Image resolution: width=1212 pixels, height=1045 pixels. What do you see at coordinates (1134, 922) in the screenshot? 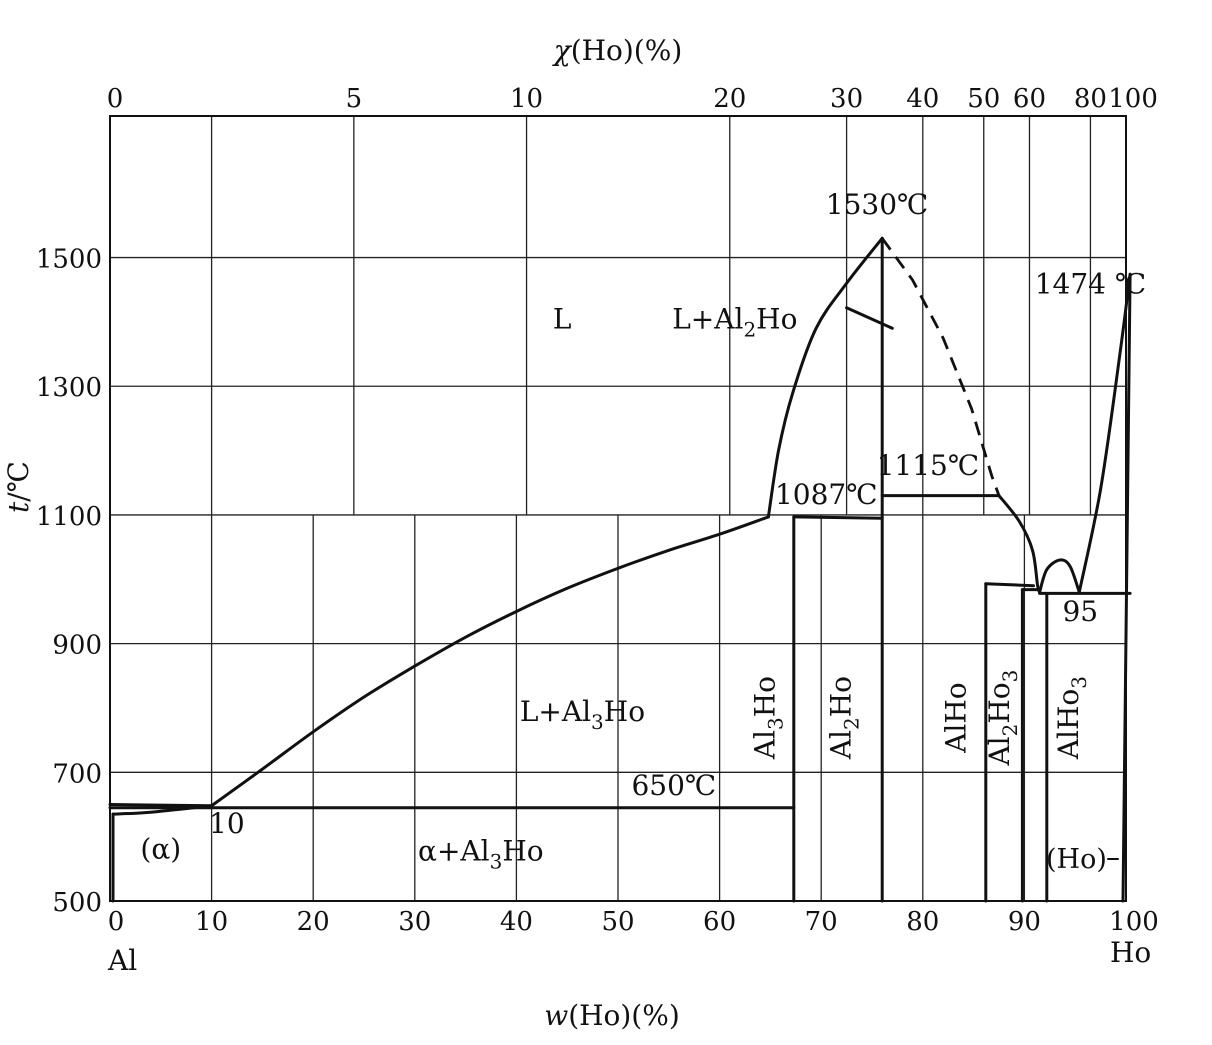
I see `x-tick-label: 100` at bounding box center [1134, 922].